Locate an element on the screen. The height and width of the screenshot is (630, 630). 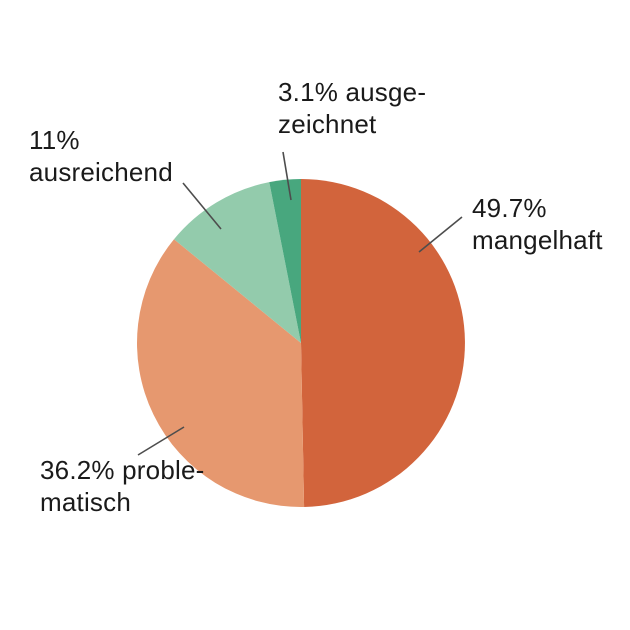
slice-ausgezeichnet is located at coordinates (285, 261).